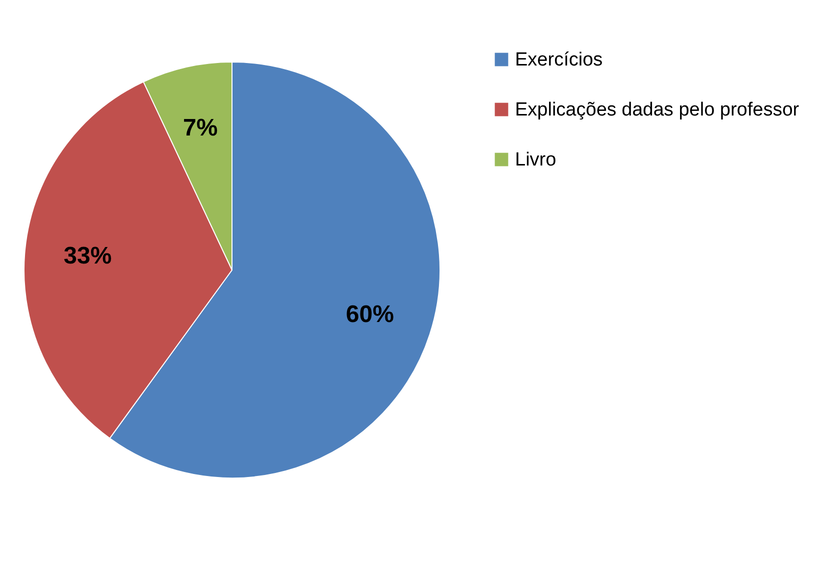  What do you see at coordinates (535, 160) in the screenshot?
I see `legend-label: Livro` at bounding box center [535, 160].